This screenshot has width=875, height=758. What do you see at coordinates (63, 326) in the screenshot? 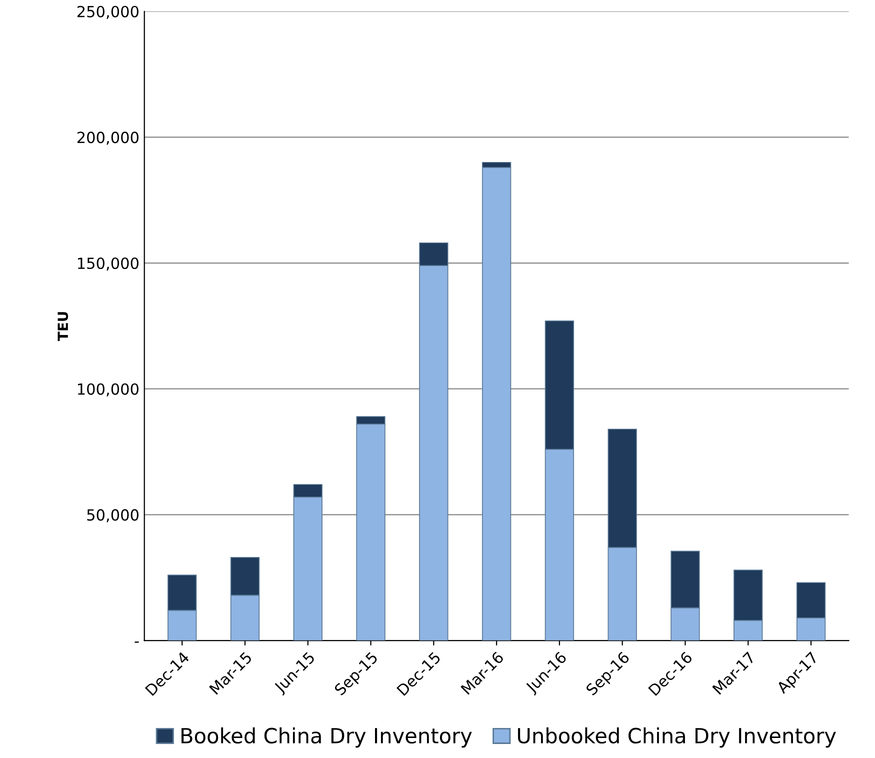
I see `y-axis-title: TEU` at bounding box center [63, 326].